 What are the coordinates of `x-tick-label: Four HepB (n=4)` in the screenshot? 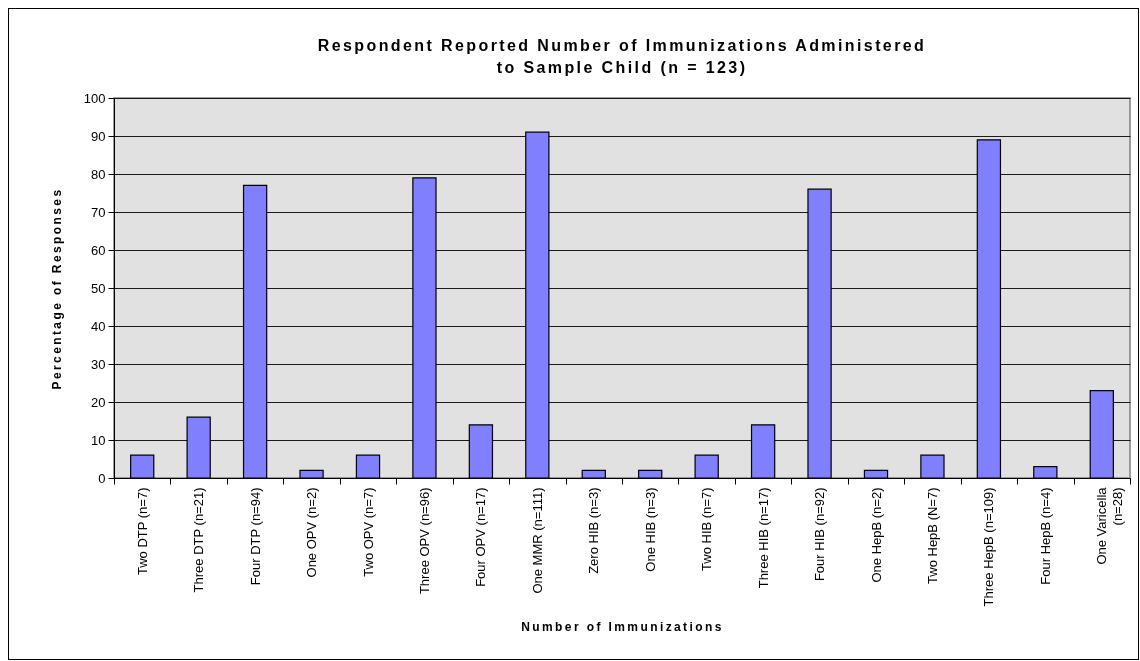 It's located at (1045, 536).